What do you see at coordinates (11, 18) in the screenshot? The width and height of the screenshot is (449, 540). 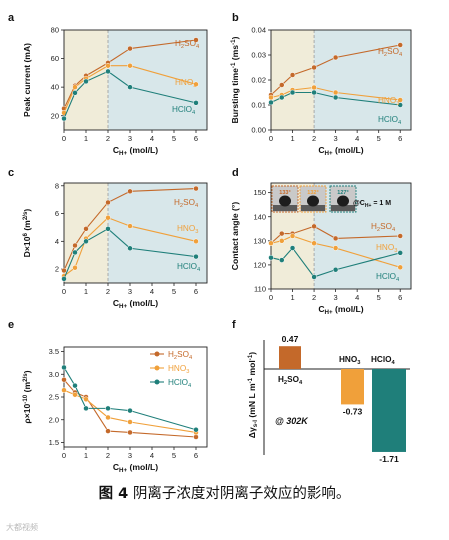 I see `panel-letter: a` at bounding box center [11, 18].